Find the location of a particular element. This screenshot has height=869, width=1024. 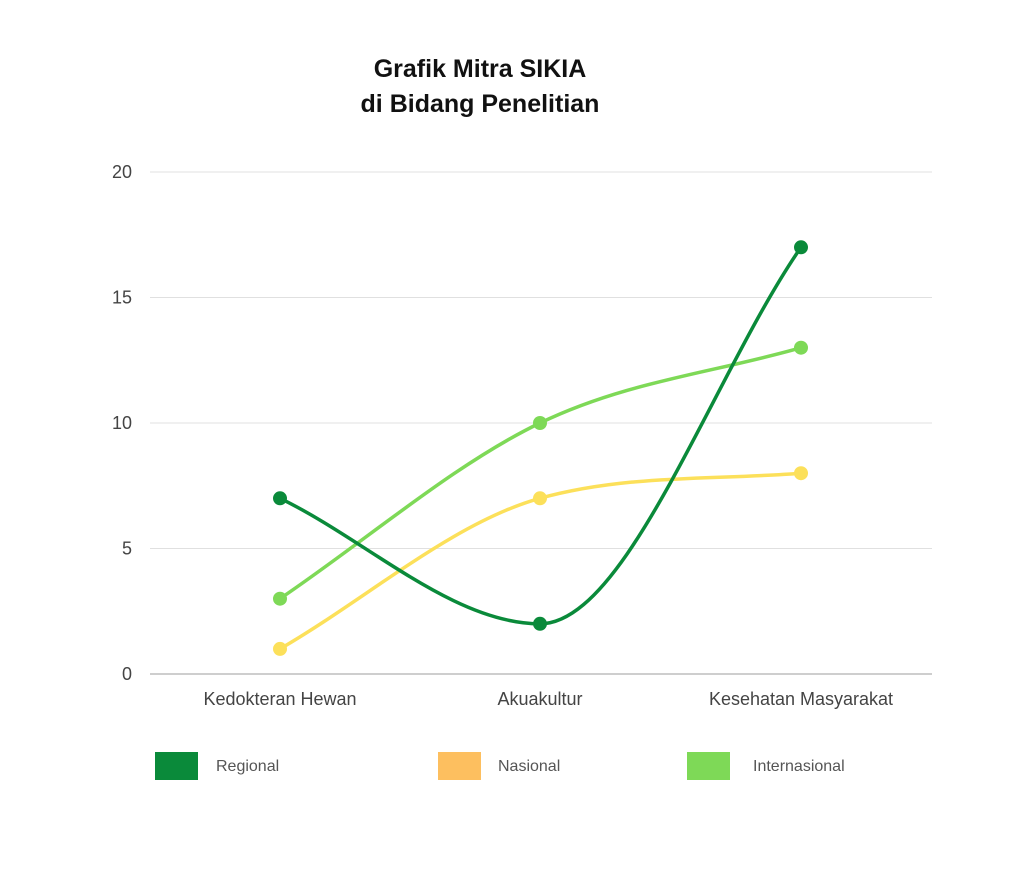

y-tick-label: 0 is located at coordinates (127, 674).